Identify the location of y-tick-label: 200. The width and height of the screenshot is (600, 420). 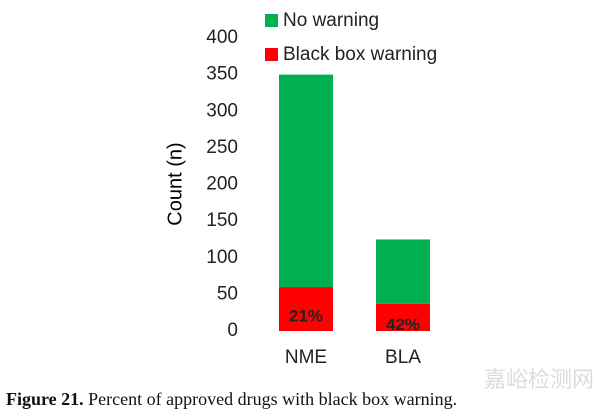
(222, 184).